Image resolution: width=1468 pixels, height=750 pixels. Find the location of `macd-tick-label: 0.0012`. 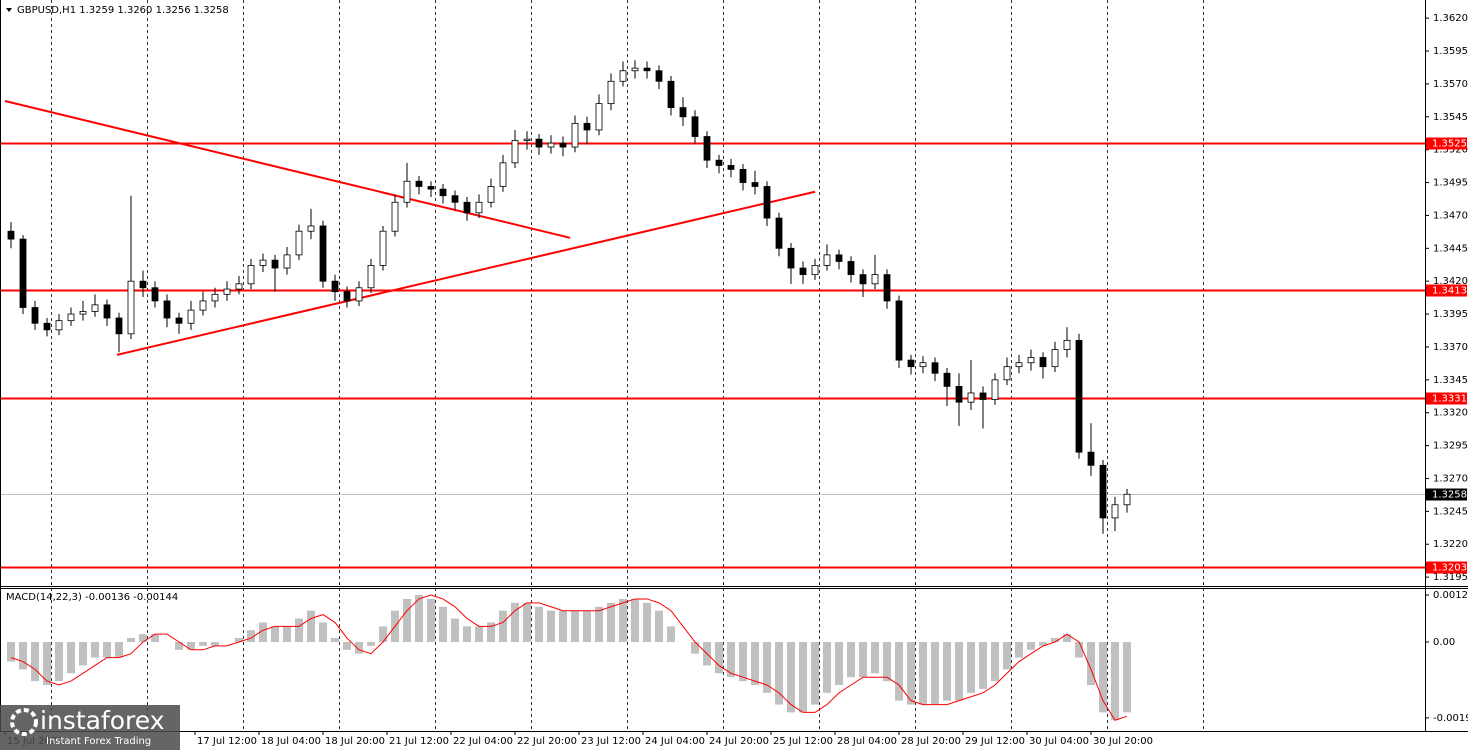

macd-tick-label: 0.0012 is located at coordinates (1450, 595).